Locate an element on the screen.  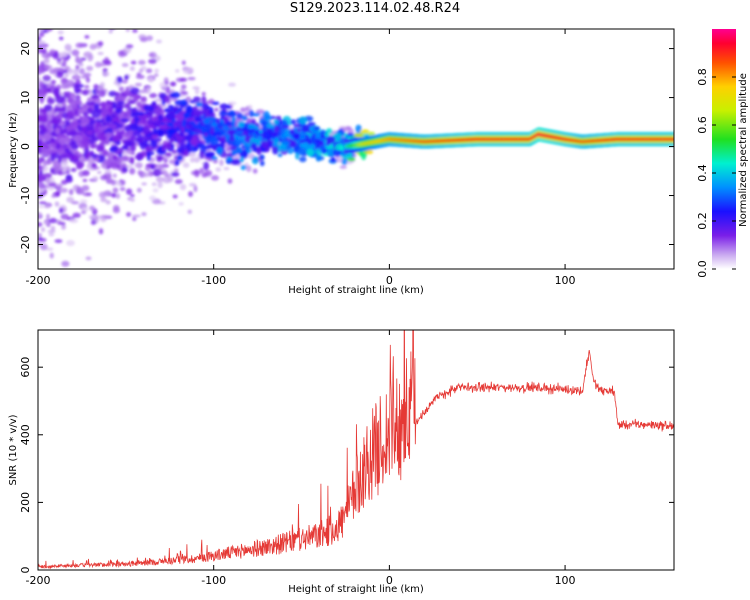
snr-x-axis-label: Height of straight line (km) is located at coordinates (356, 589).